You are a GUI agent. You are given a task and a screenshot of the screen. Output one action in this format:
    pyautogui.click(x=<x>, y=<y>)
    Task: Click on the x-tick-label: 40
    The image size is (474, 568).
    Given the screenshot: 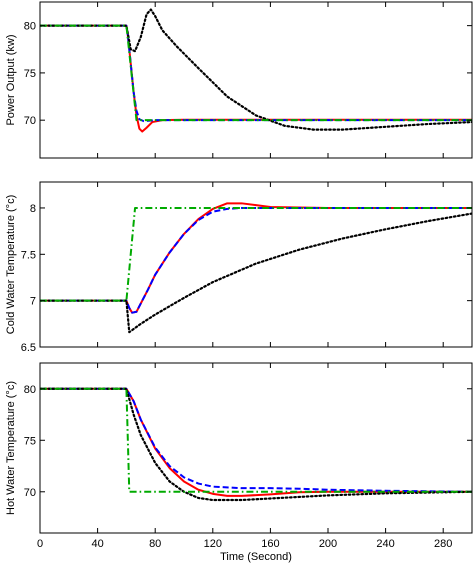 What is the action you would take?
    pyautogui.click(x=97, y=544)
    